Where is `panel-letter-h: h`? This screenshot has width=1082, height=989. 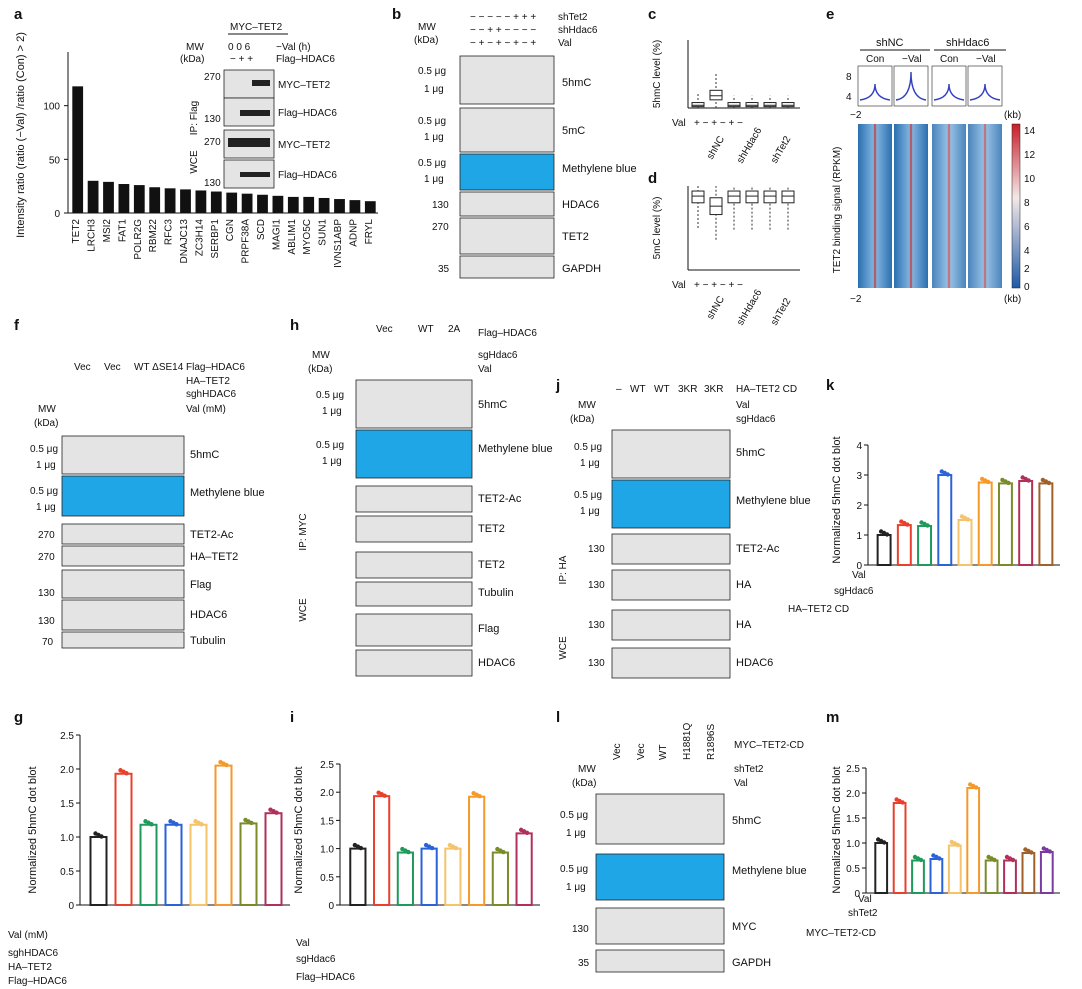
panel-letter-h: h is located at coordinates (294, 325).